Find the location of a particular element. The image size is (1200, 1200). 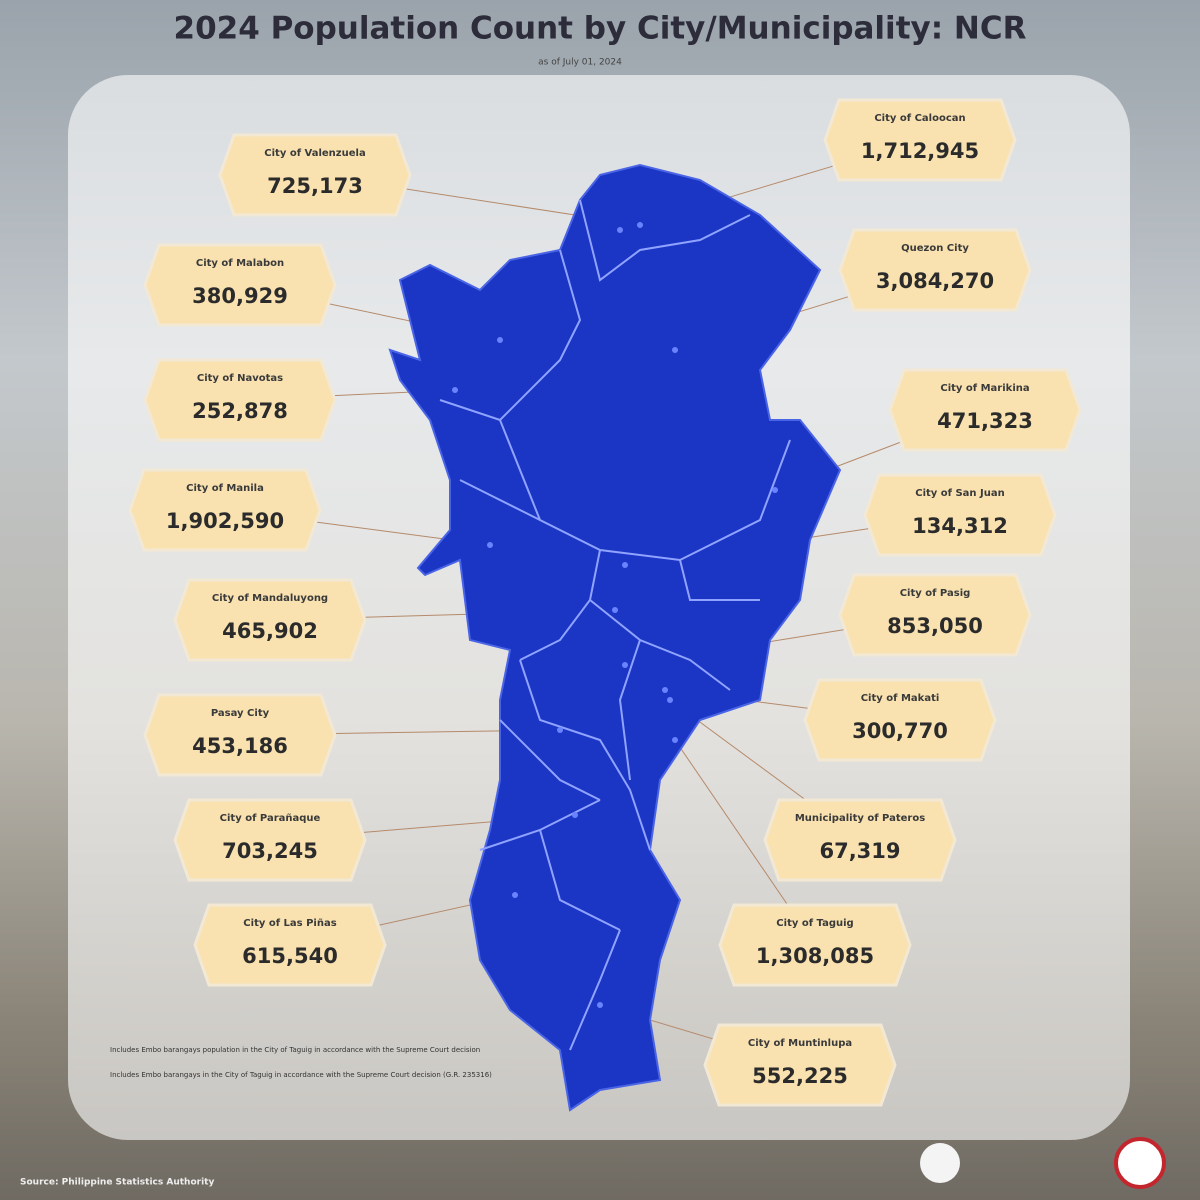

population-value: 1,902,590 is located at coordinates (225, 521).